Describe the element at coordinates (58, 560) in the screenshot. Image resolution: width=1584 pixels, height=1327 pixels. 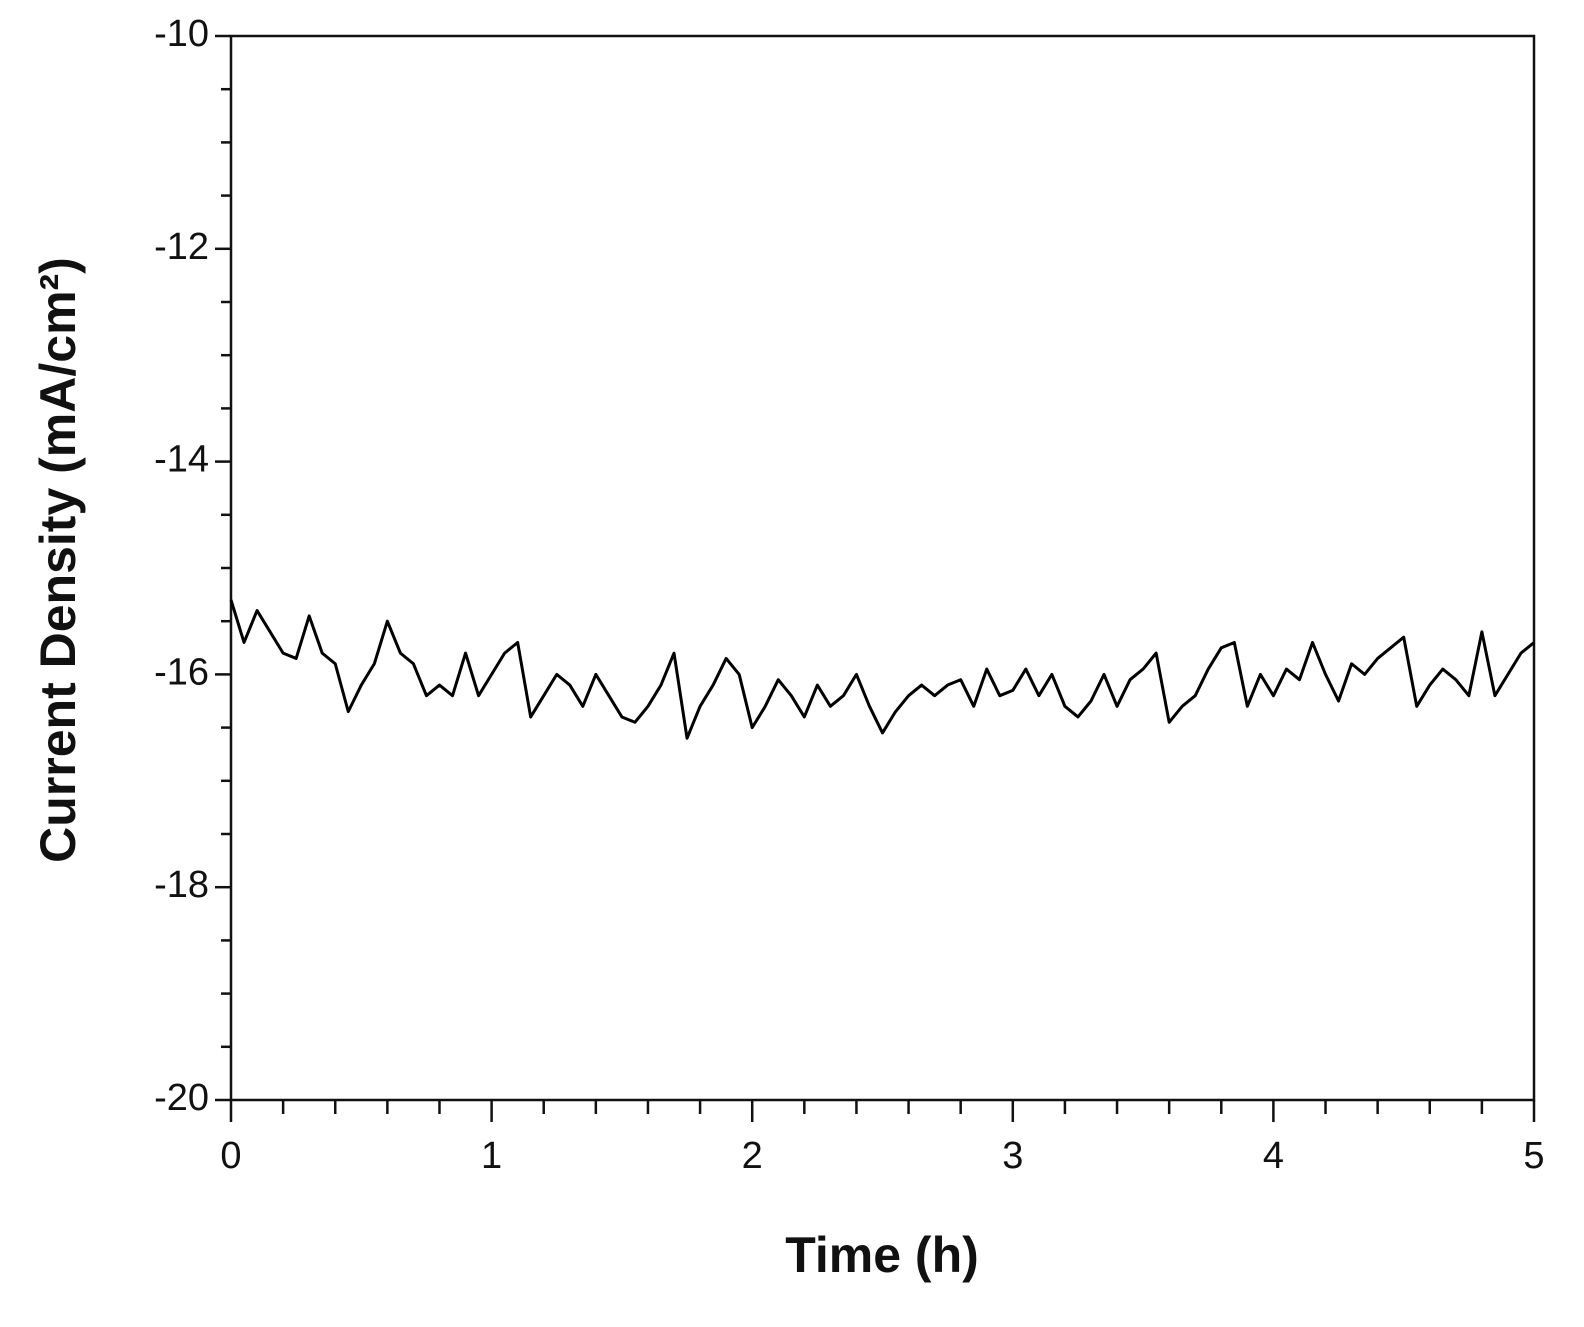
I see `y-axis-label: Current Density (mA/cm²)` at that location.